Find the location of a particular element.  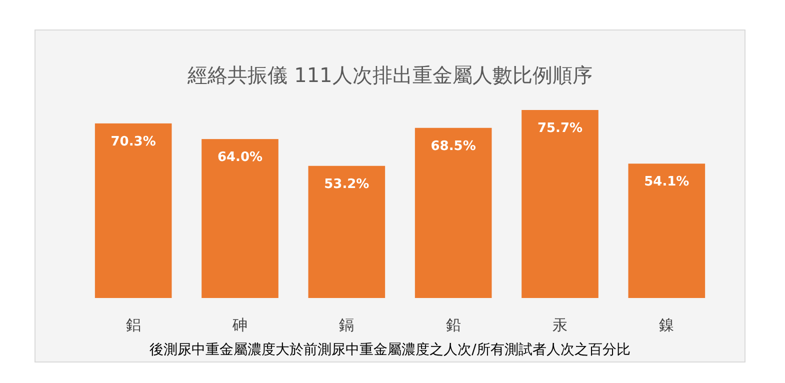

x-tick-label: 鋁 is located at coordinates (133, 325).